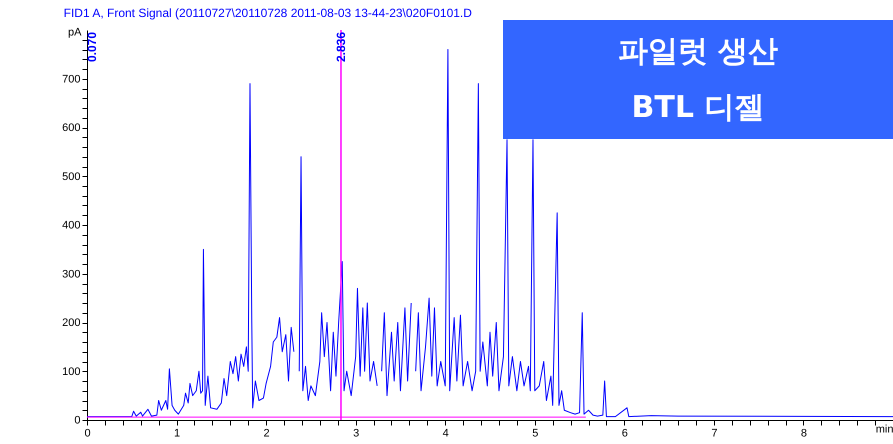  I want to click on chart-title: FID1 A, Front Signal (20110727\20110728 2011-08-03 13-44-23\020F0101.D, so click(268, 13).